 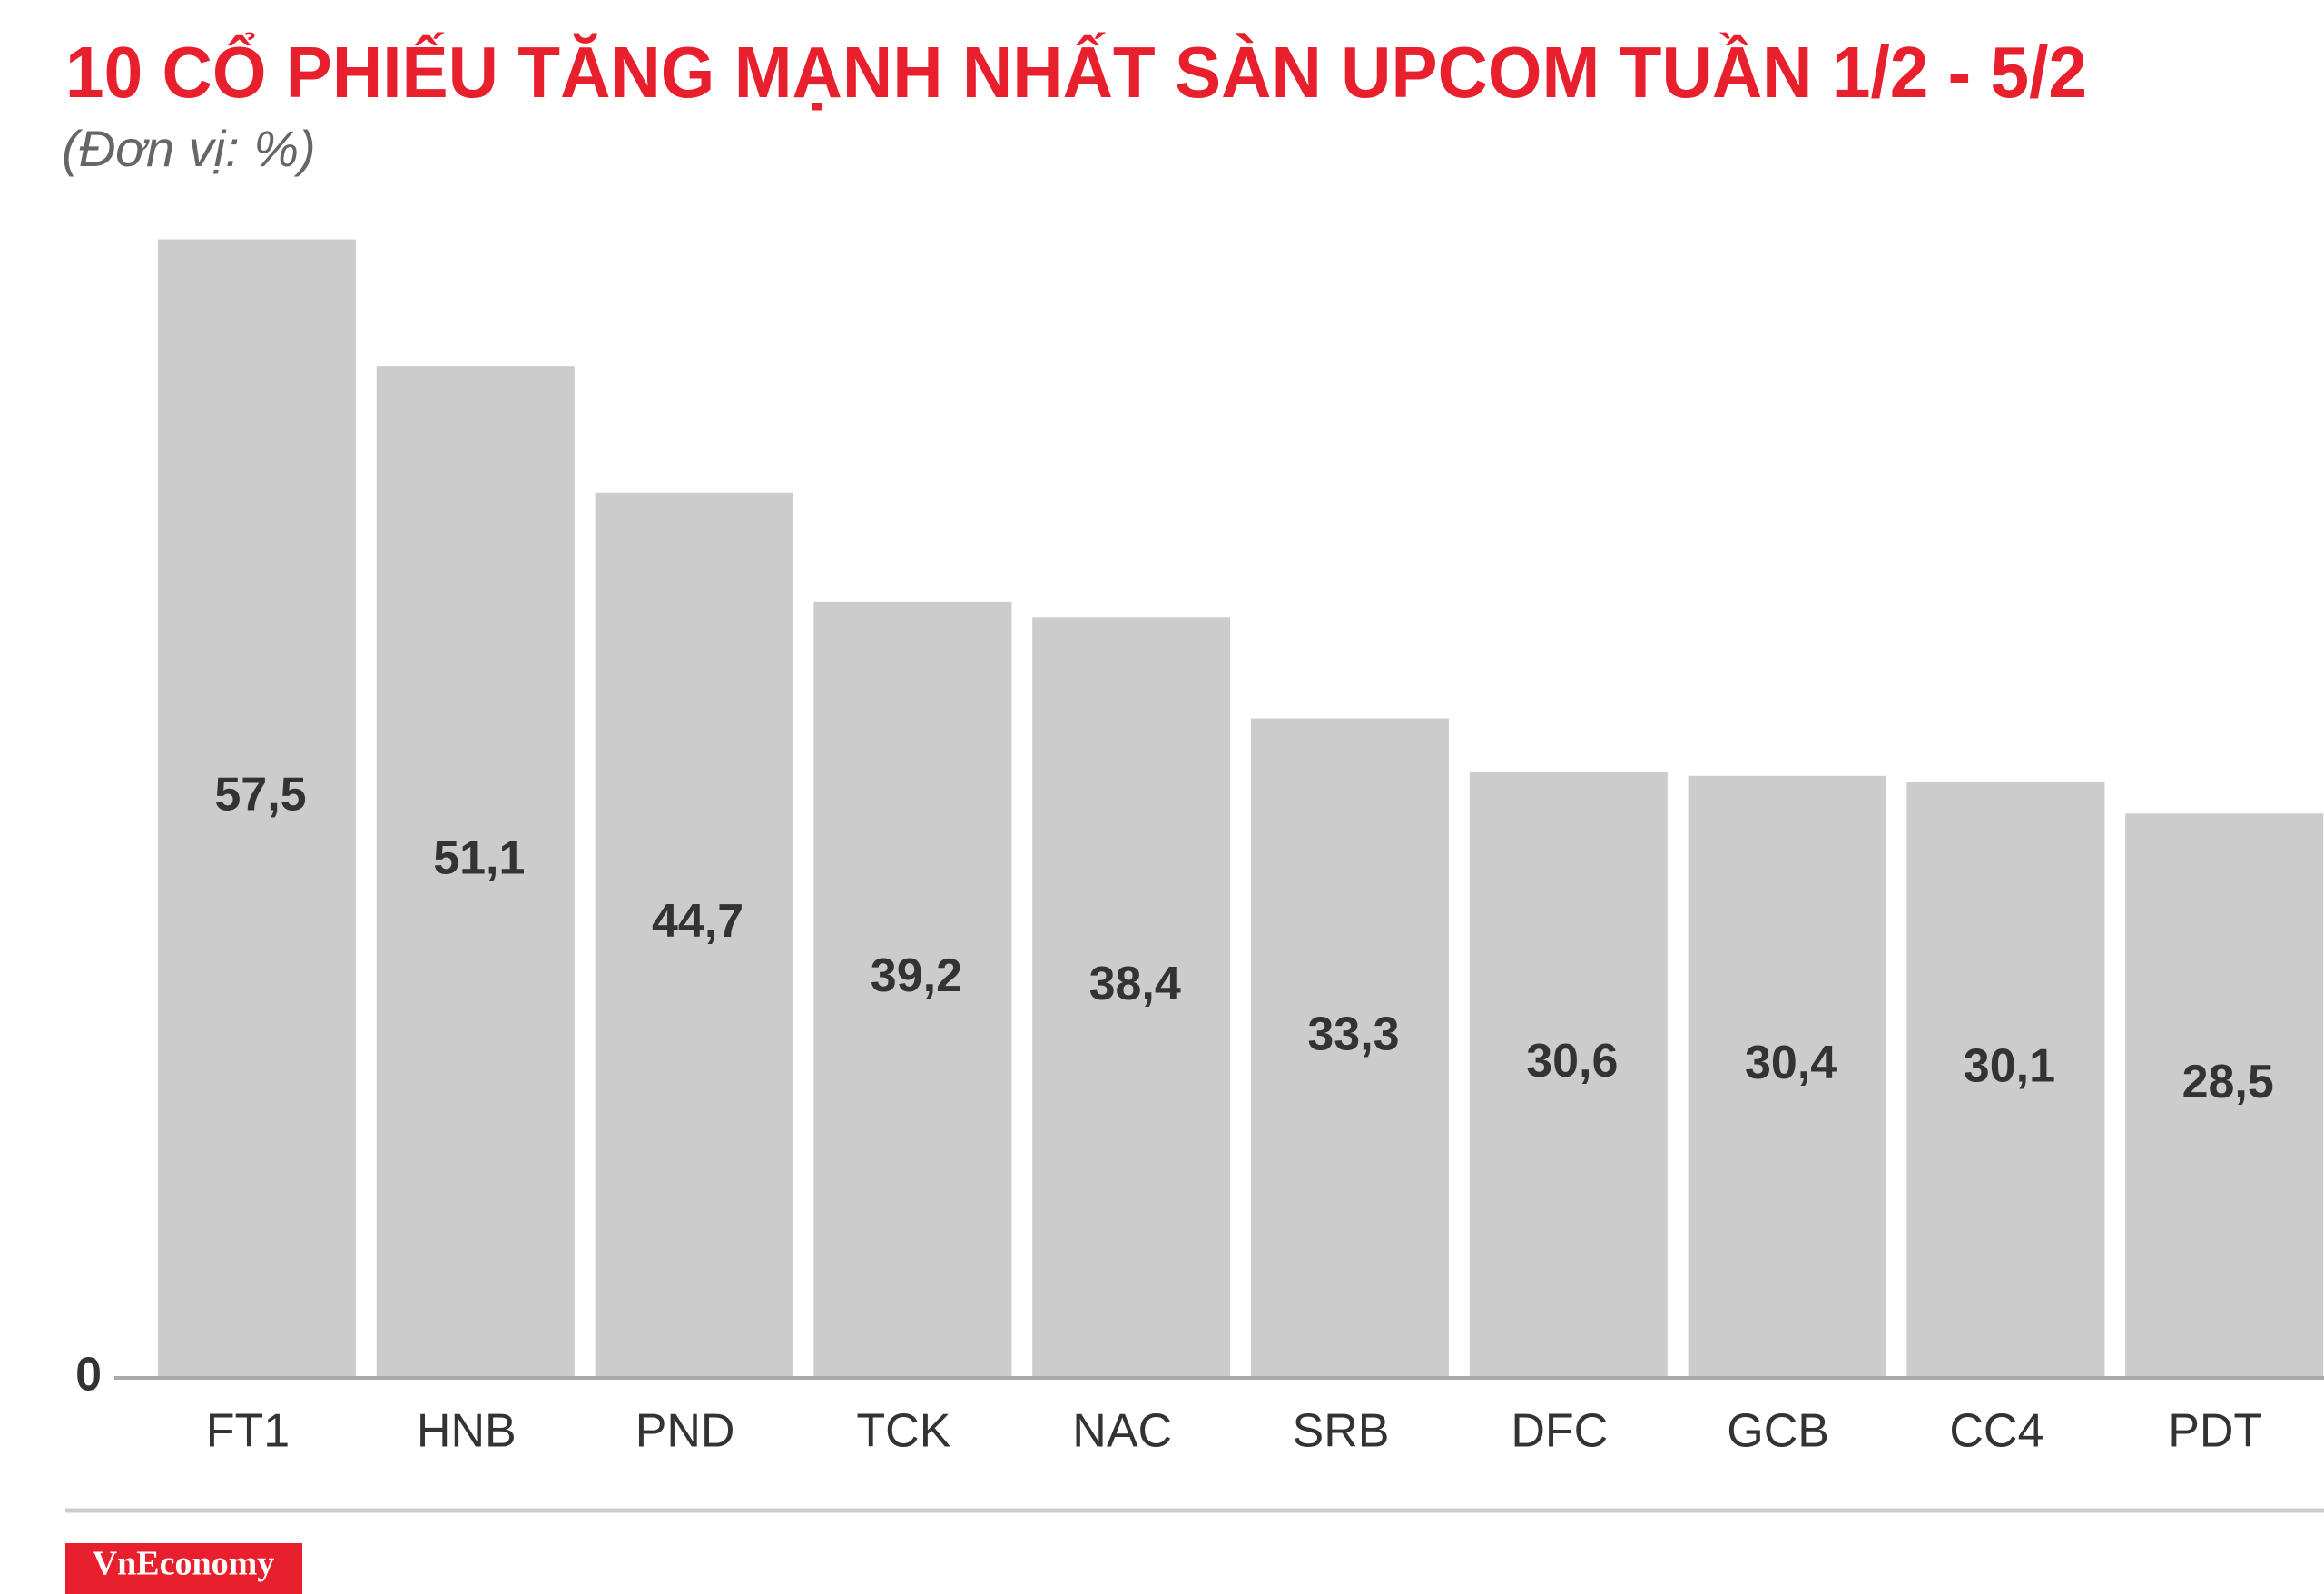 I want to click on value-label: 38,4, so click(x=1135, y=984).